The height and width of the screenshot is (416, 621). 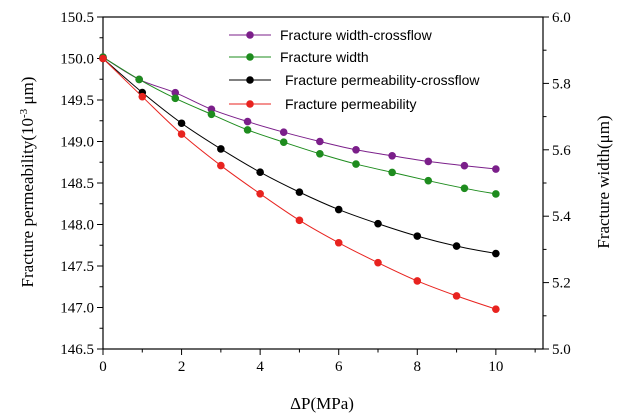 I want to click on x-tick-label: 4, so click(x=260, y=367).